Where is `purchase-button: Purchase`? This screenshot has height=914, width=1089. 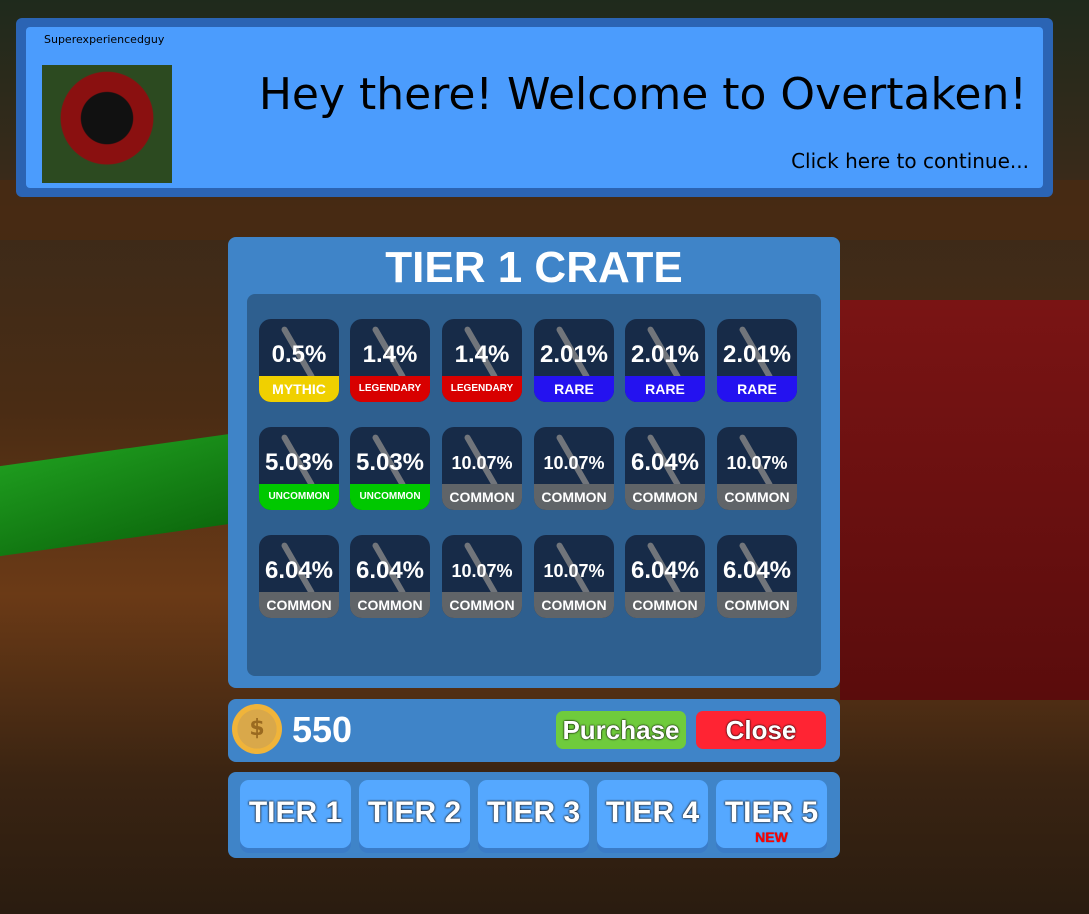 purchase-button: Purchase is located at coordinates (621, 730).